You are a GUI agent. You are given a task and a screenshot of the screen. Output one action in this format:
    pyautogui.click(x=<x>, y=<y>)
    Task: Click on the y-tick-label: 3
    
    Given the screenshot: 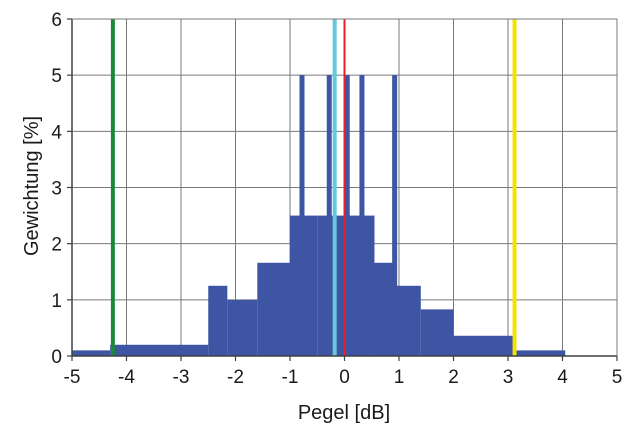 What is the action you would take?
    pyautogui.click(x=56, y=189)
    